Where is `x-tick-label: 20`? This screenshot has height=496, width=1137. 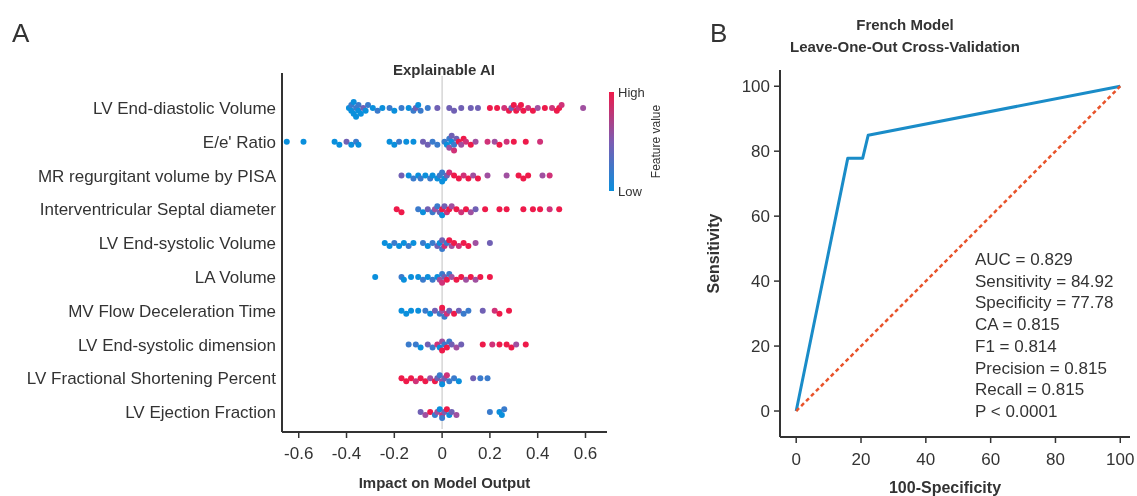 x-tick-label: 20 is located at coordinates (861, 459).